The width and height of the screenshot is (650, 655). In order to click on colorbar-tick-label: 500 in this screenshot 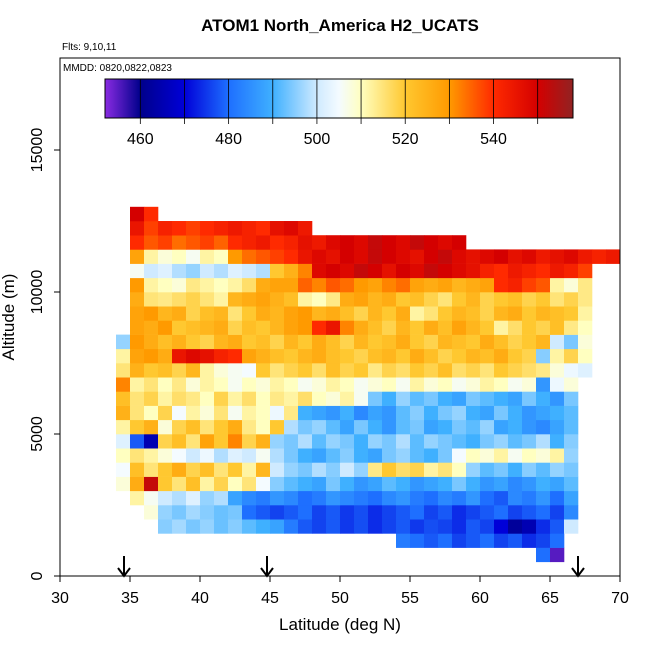, I will do `click(317, 139)`.